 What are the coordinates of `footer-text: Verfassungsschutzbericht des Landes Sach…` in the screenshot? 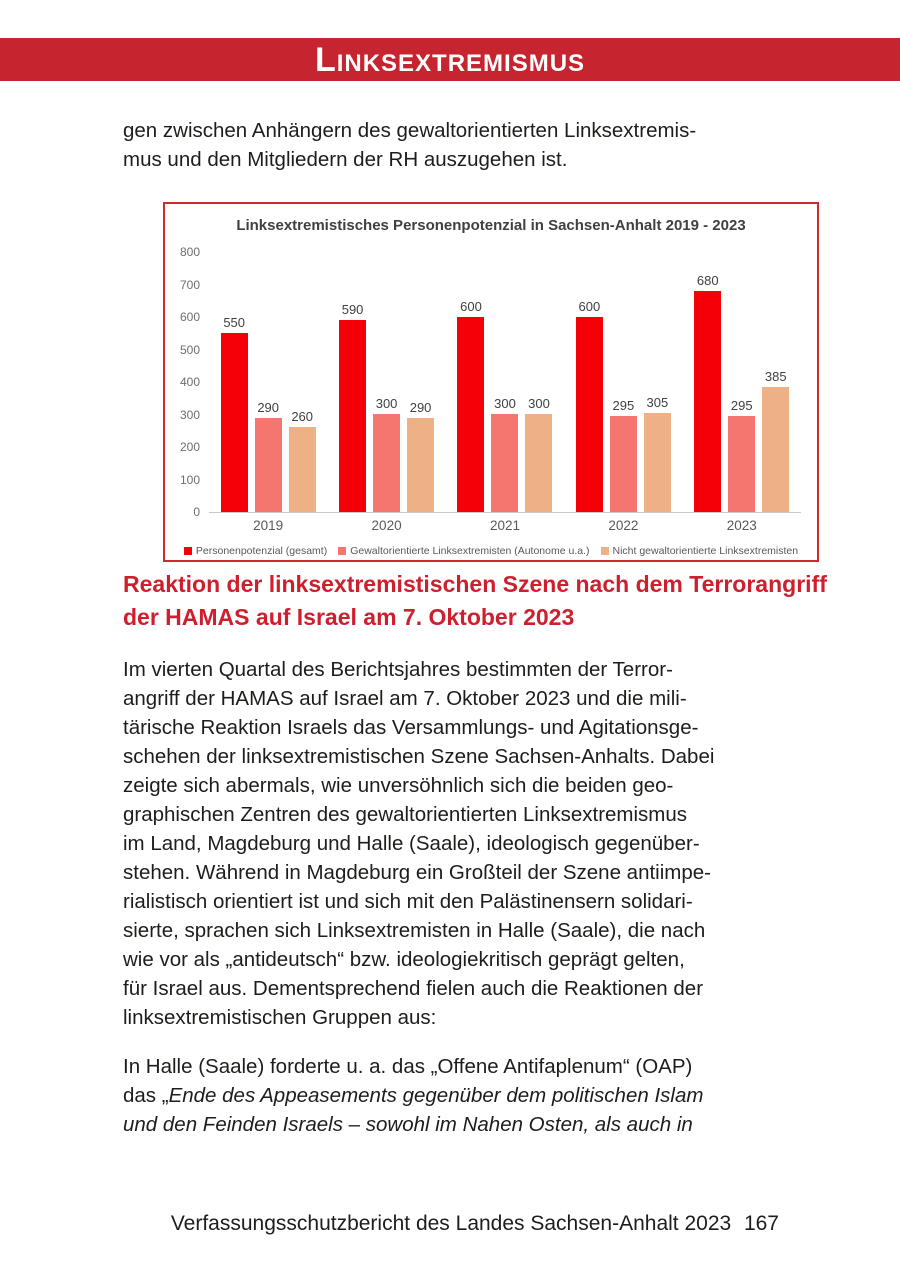 It's located at (451, 1223).